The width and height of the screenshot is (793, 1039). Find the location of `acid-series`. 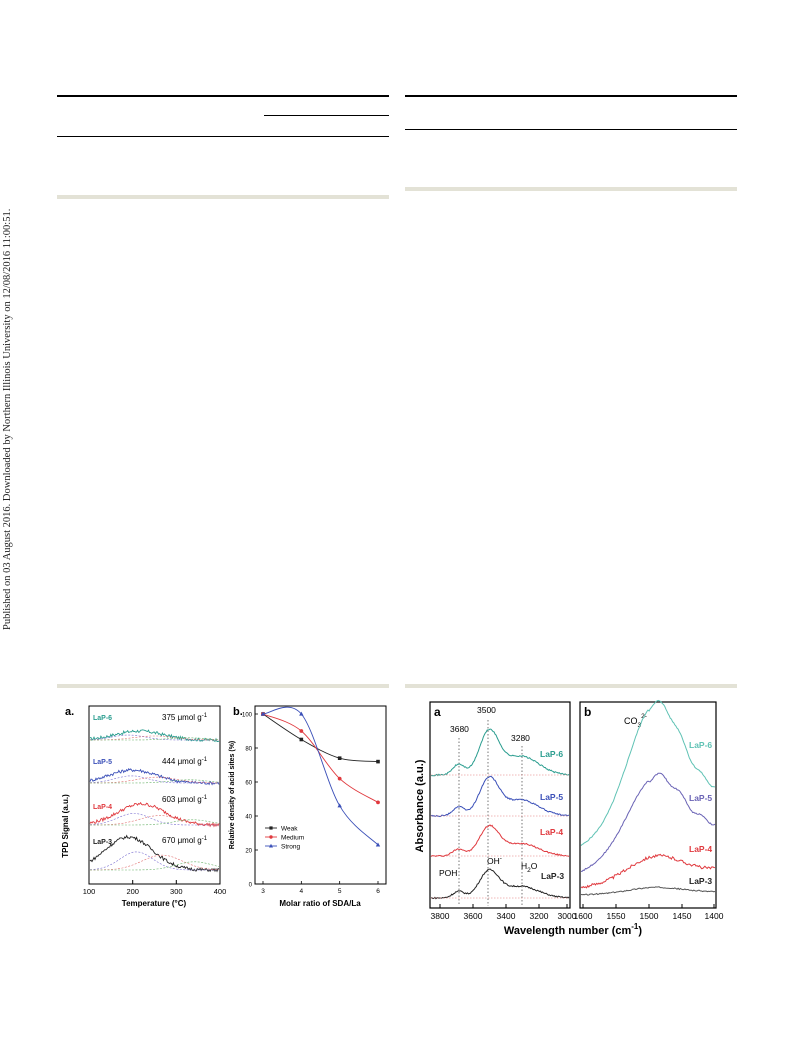

acid-series is located at coordinates (320, 776).